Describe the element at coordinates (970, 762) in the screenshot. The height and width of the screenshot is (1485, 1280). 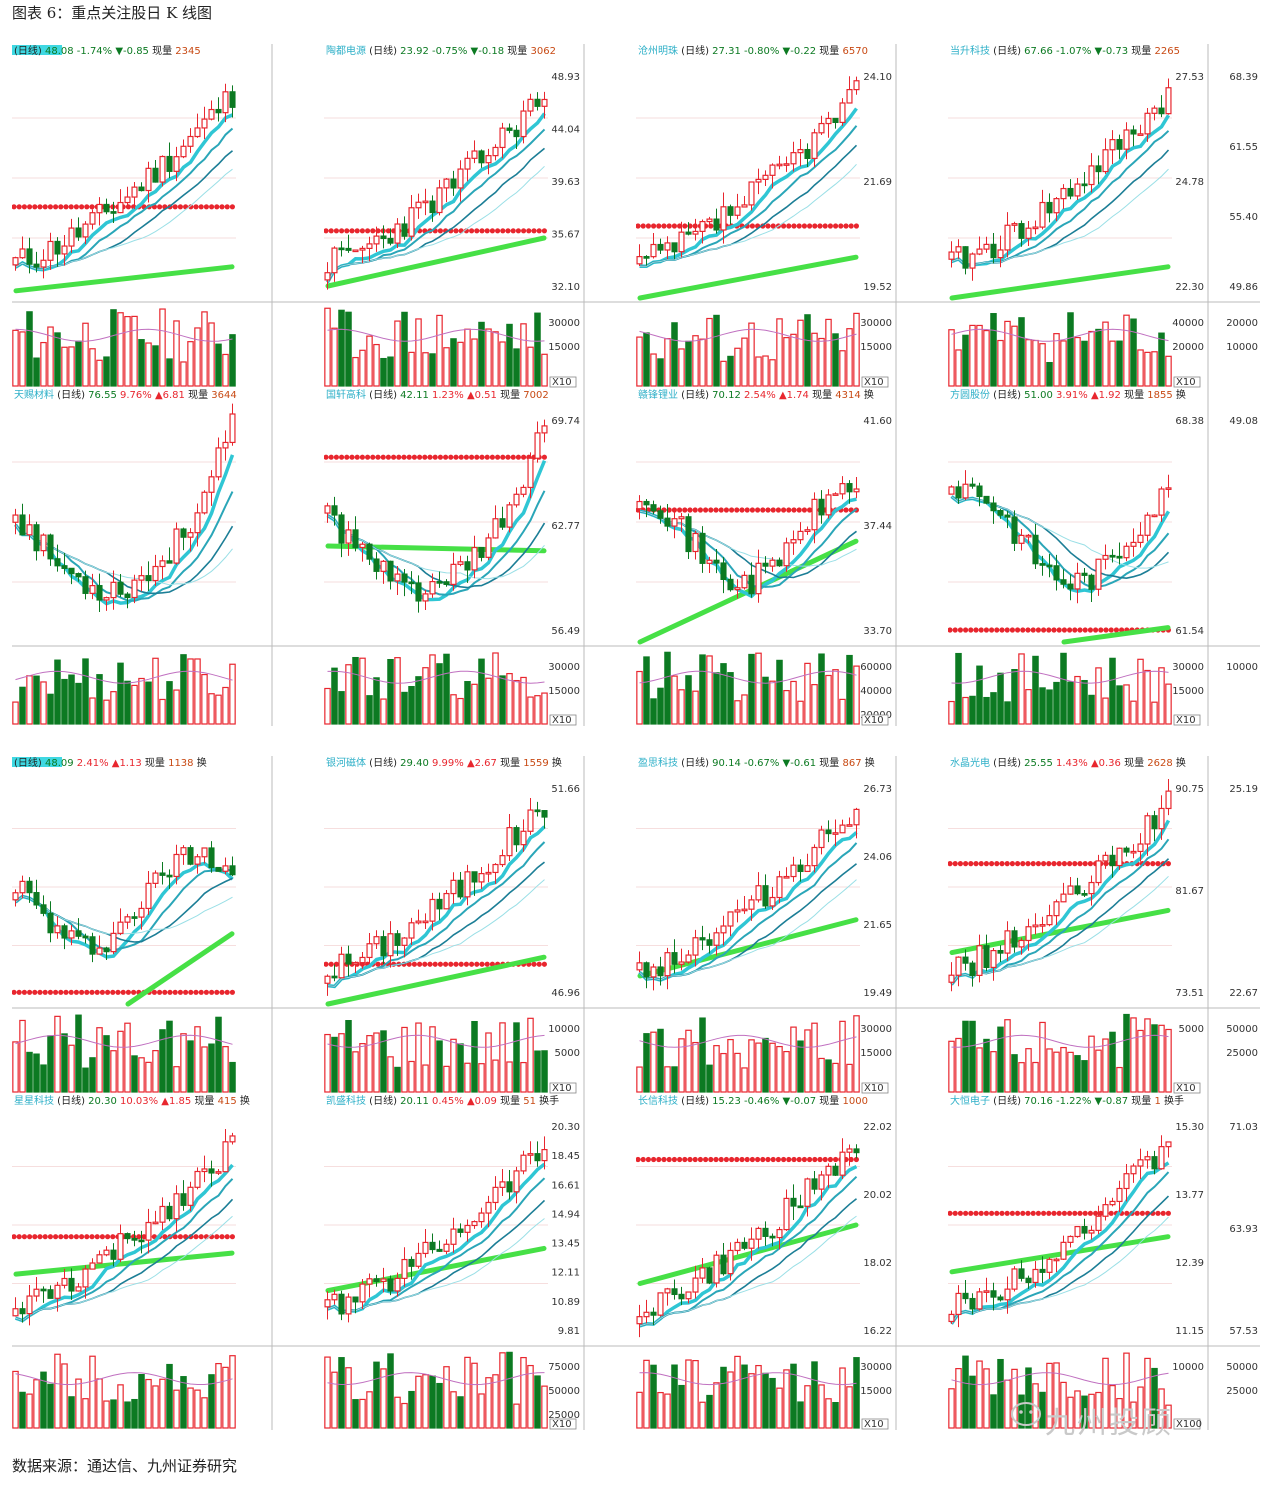
I see `header-segment: 水晶光电` at that location.